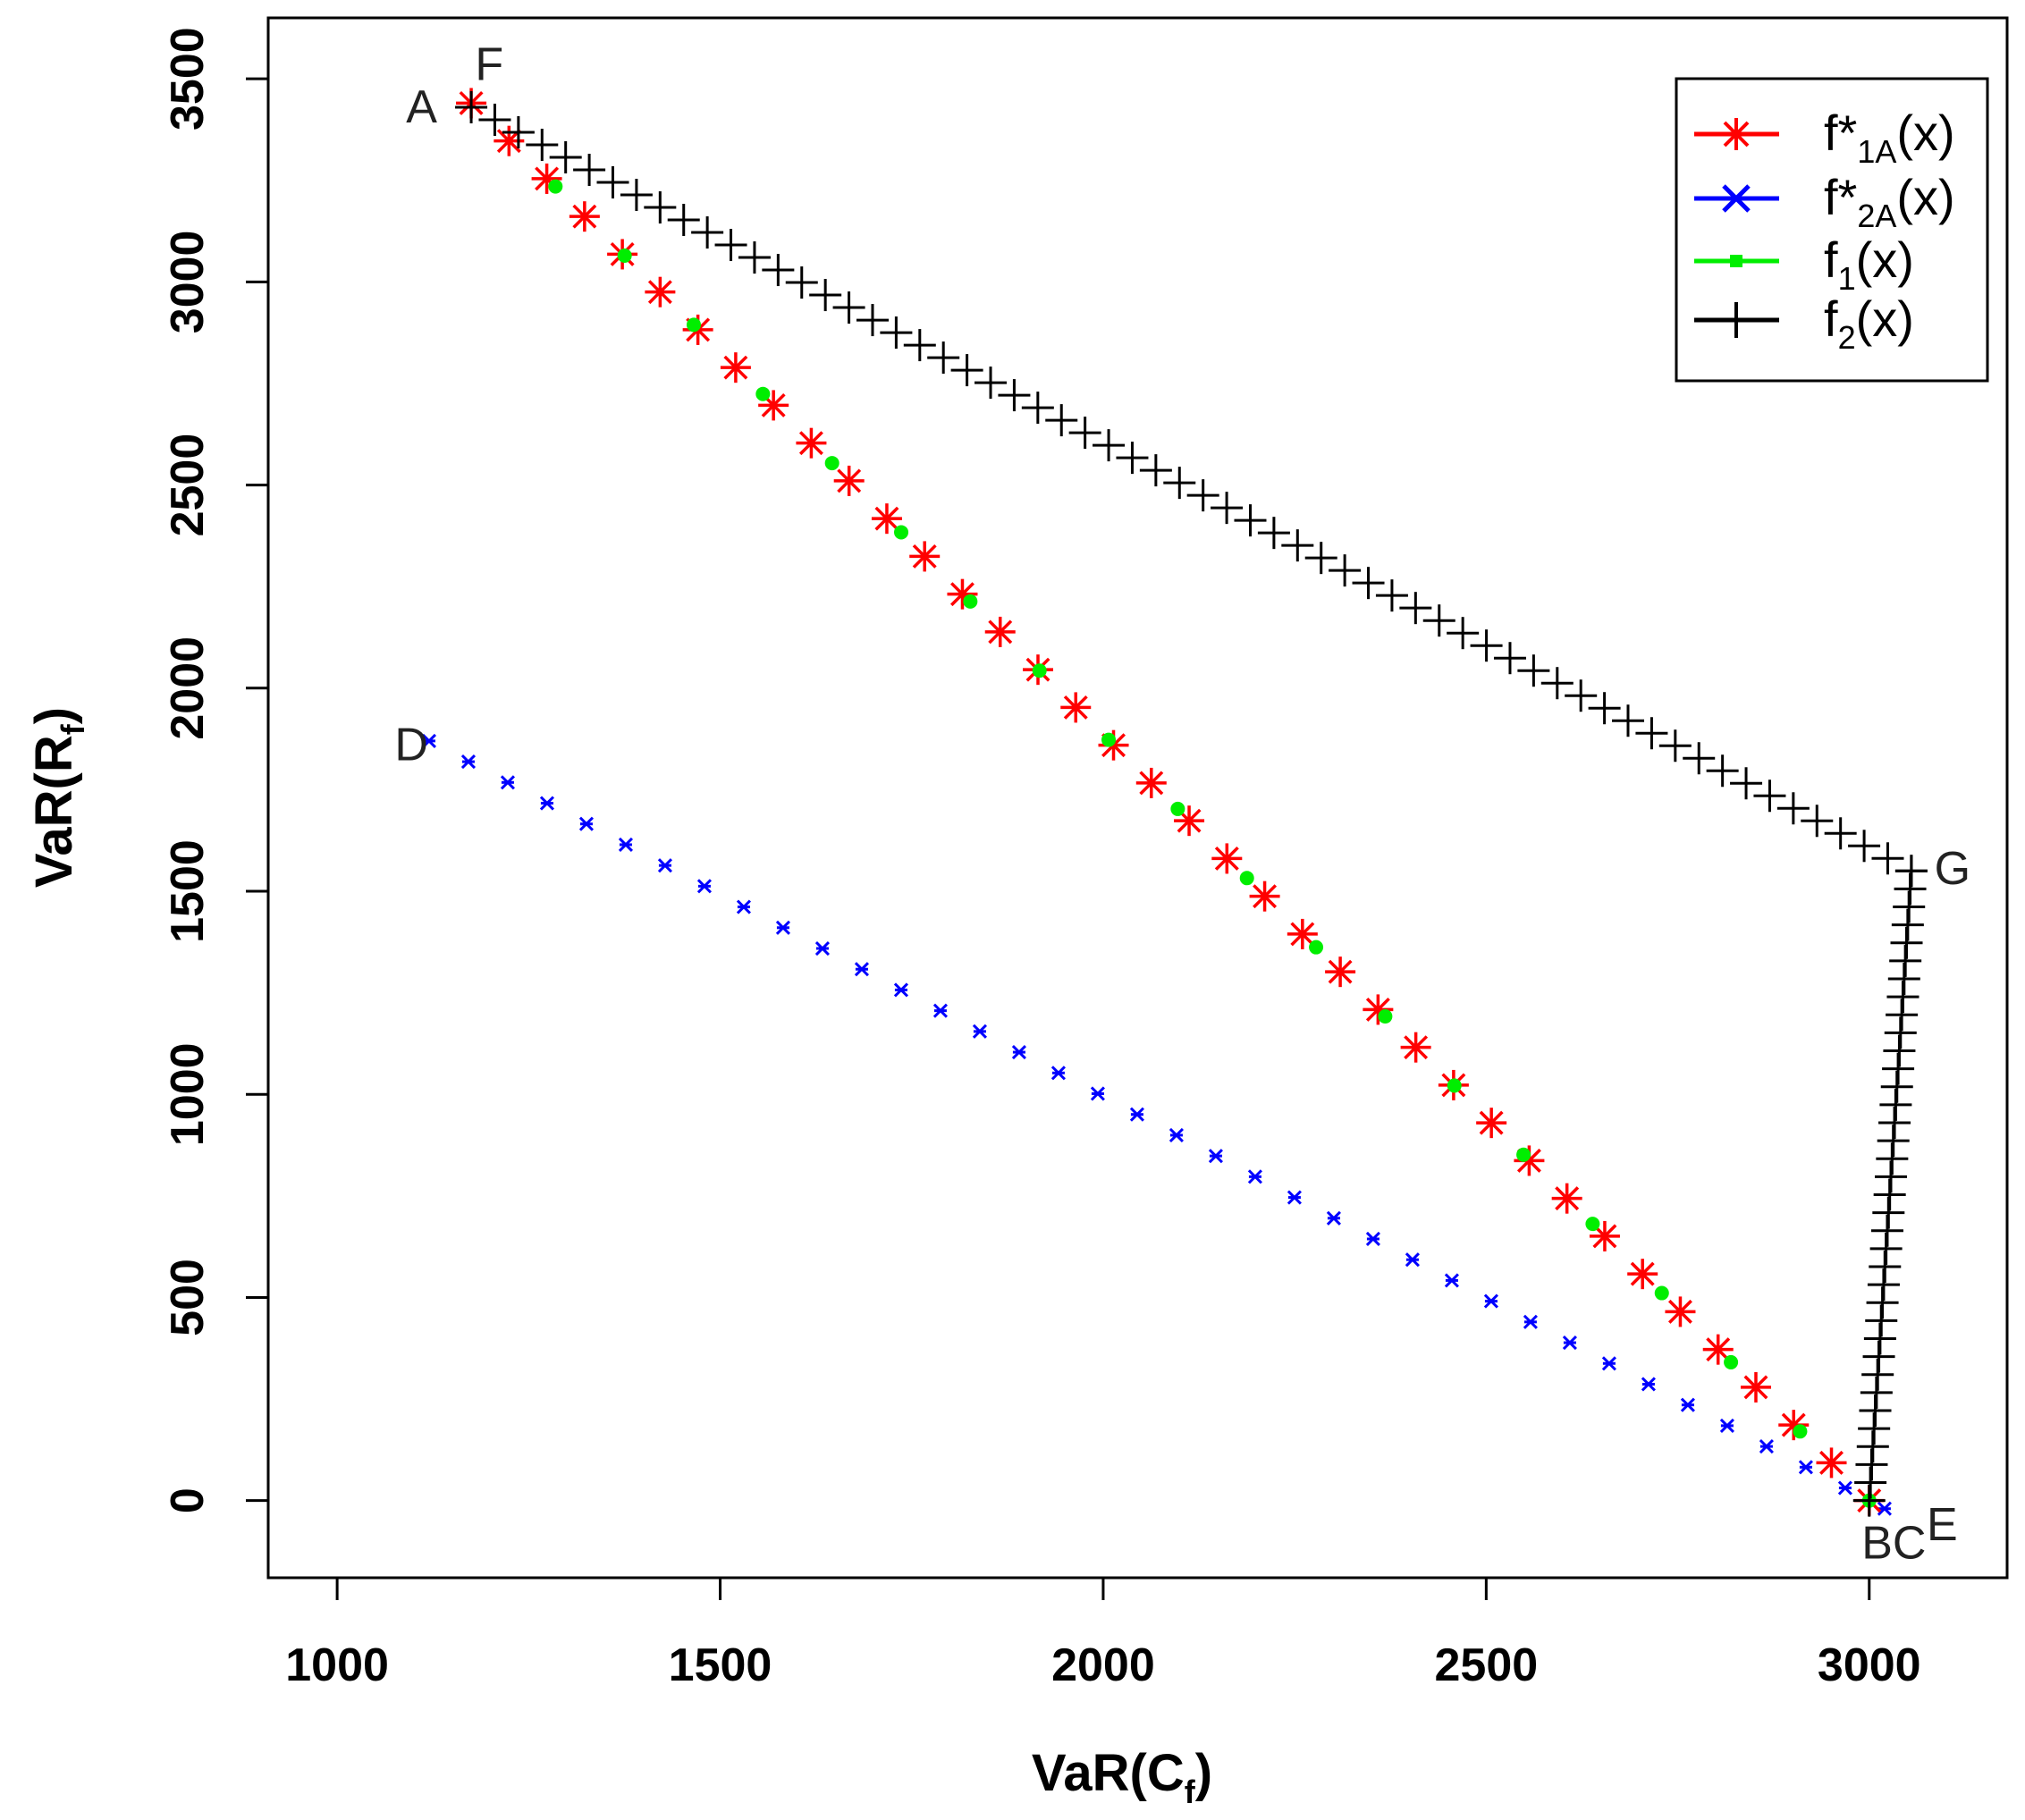  What do you see at coordinates (1804, 323) in the screenshot?
I see `legend-entry-f2: f2(x)` at bounding box center [1804, 323].